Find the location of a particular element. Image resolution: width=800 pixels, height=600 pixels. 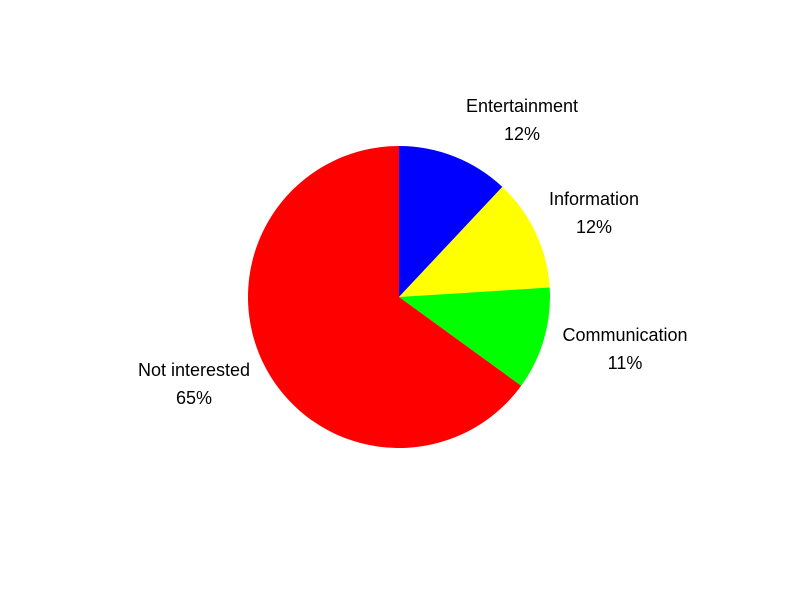

slice-label-name: Not interested is located at coordinates (194, 370).